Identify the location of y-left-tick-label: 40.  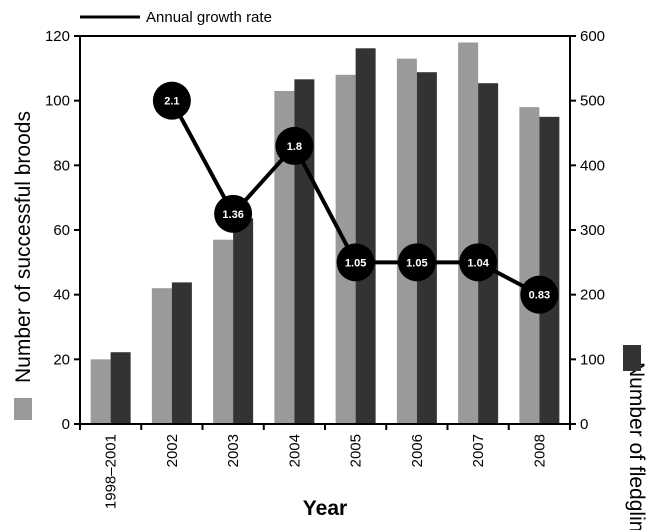
(61, 295).